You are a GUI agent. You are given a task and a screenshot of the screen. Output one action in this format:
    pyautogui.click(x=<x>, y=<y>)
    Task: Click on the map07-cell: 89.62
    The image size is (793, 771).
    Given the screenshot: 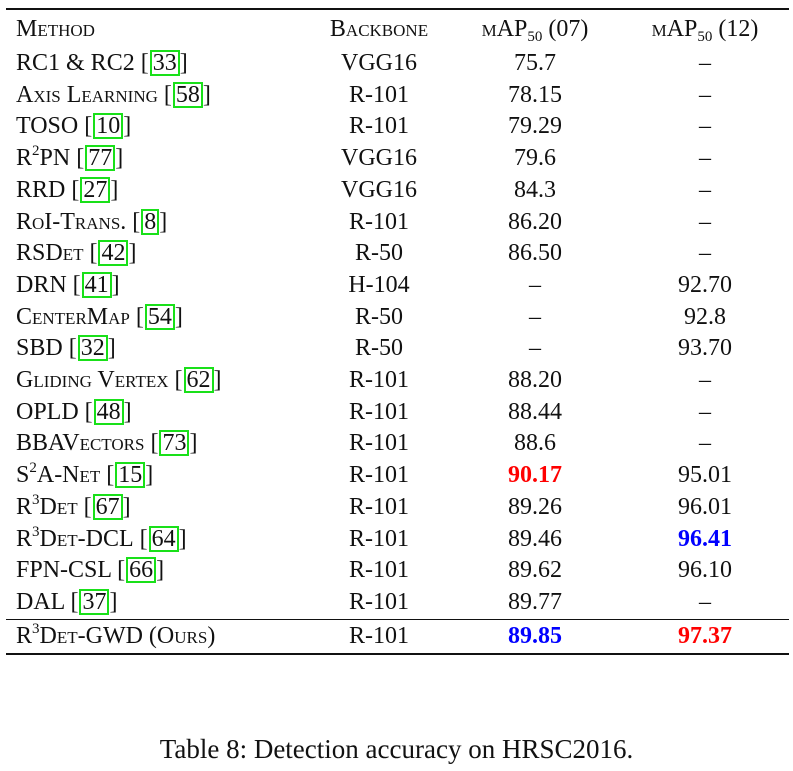 What is the action you would take?
    pyautogui.click(x=535, y=571)
    